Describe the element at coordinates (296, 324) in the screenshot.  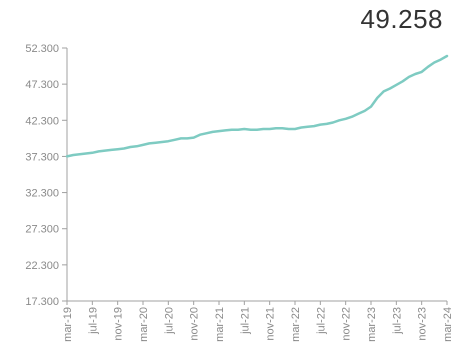
I see `x-tick-label: mar-22` at that location.